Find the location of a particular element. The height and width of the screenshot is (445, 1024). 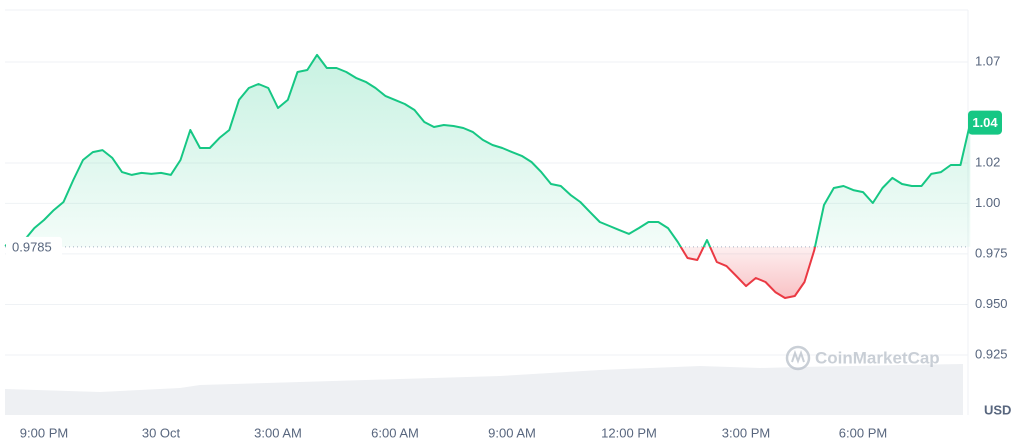

baseline-label-box is located at coordinates (34, 246).